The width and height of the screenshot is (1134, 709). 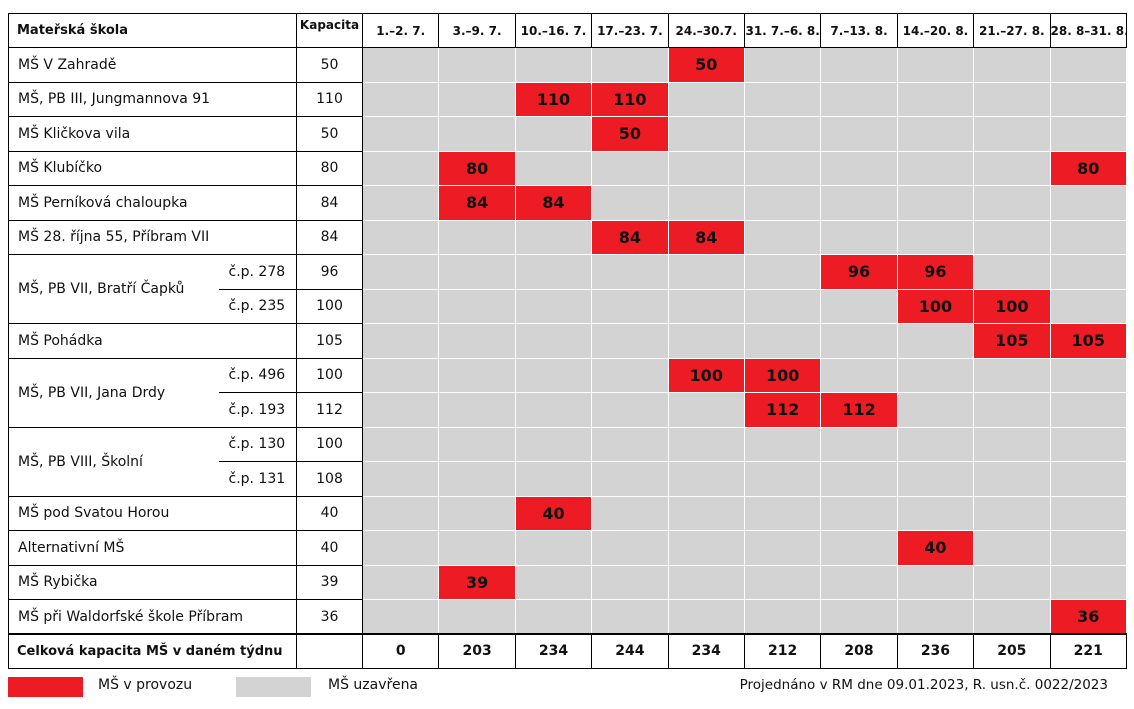 What do you see at coordinates (329, 548) in the screenshot?
I see `capacity: 40` at bounding box center [329, 548].